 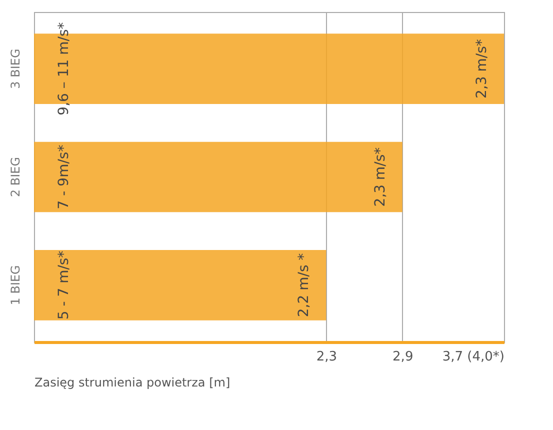 I want to click on x-tick-label: 3,7 (4,0*), so click(x=473, y=357).